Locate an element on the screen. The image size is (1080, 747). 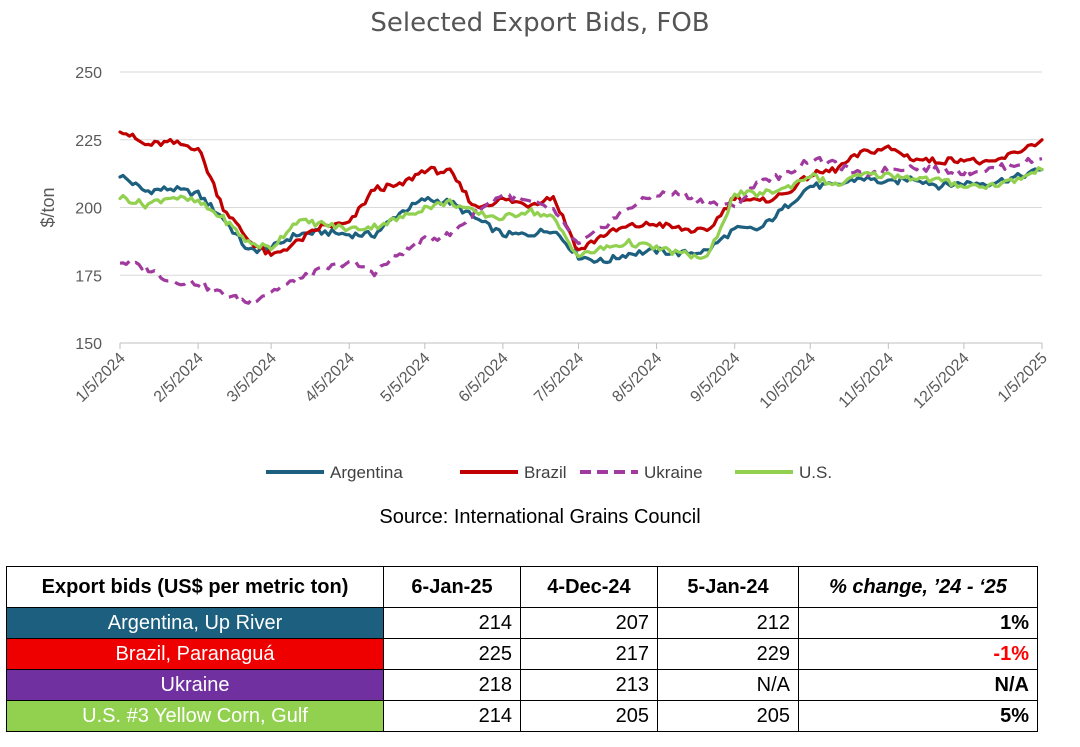
row-label: U.S. #3 Yellow Corn, Gulf is located at coordinates (195, 716).